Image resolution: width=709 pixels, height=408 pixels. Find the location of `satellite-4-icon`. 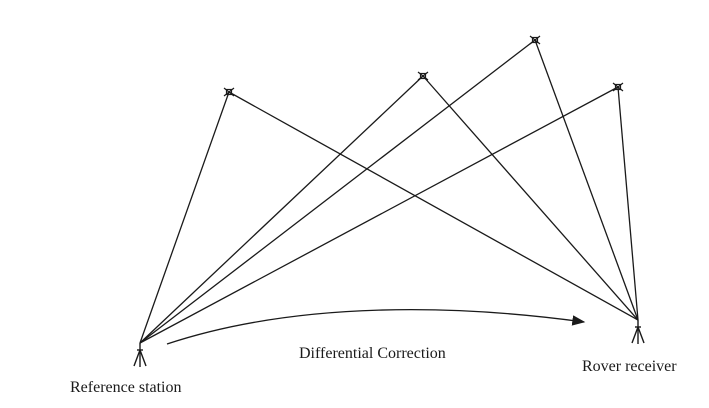

satellite-4-icon is located at coordinates (618, 87).